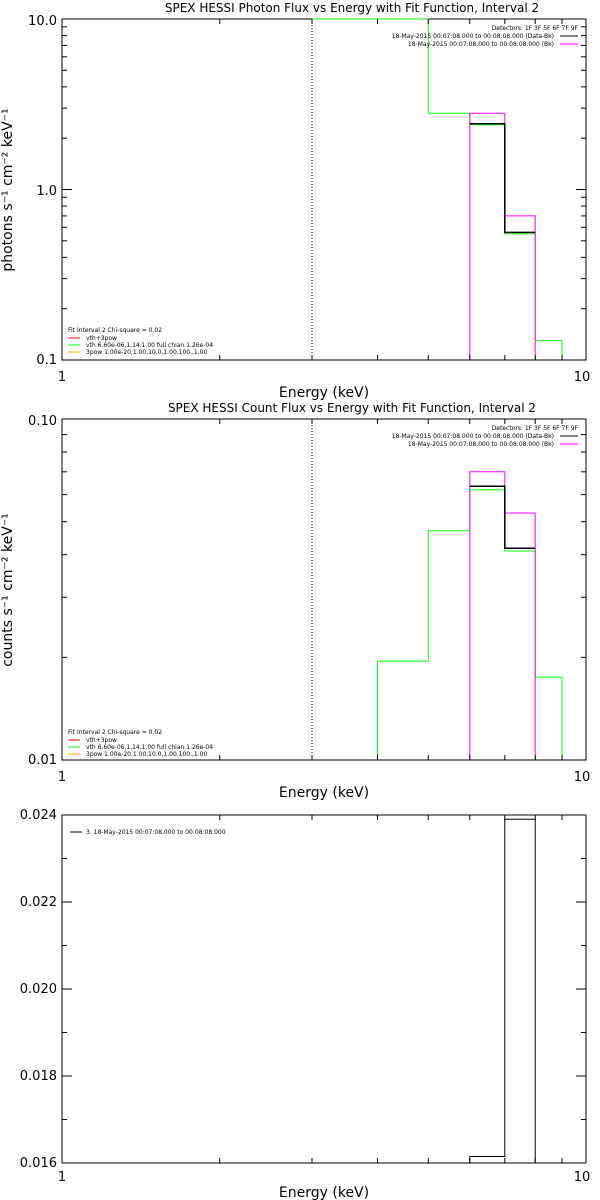 This screenshot has width=600, height=1200. I want to click on y-tick-label: 0.1, so click(46, 360).